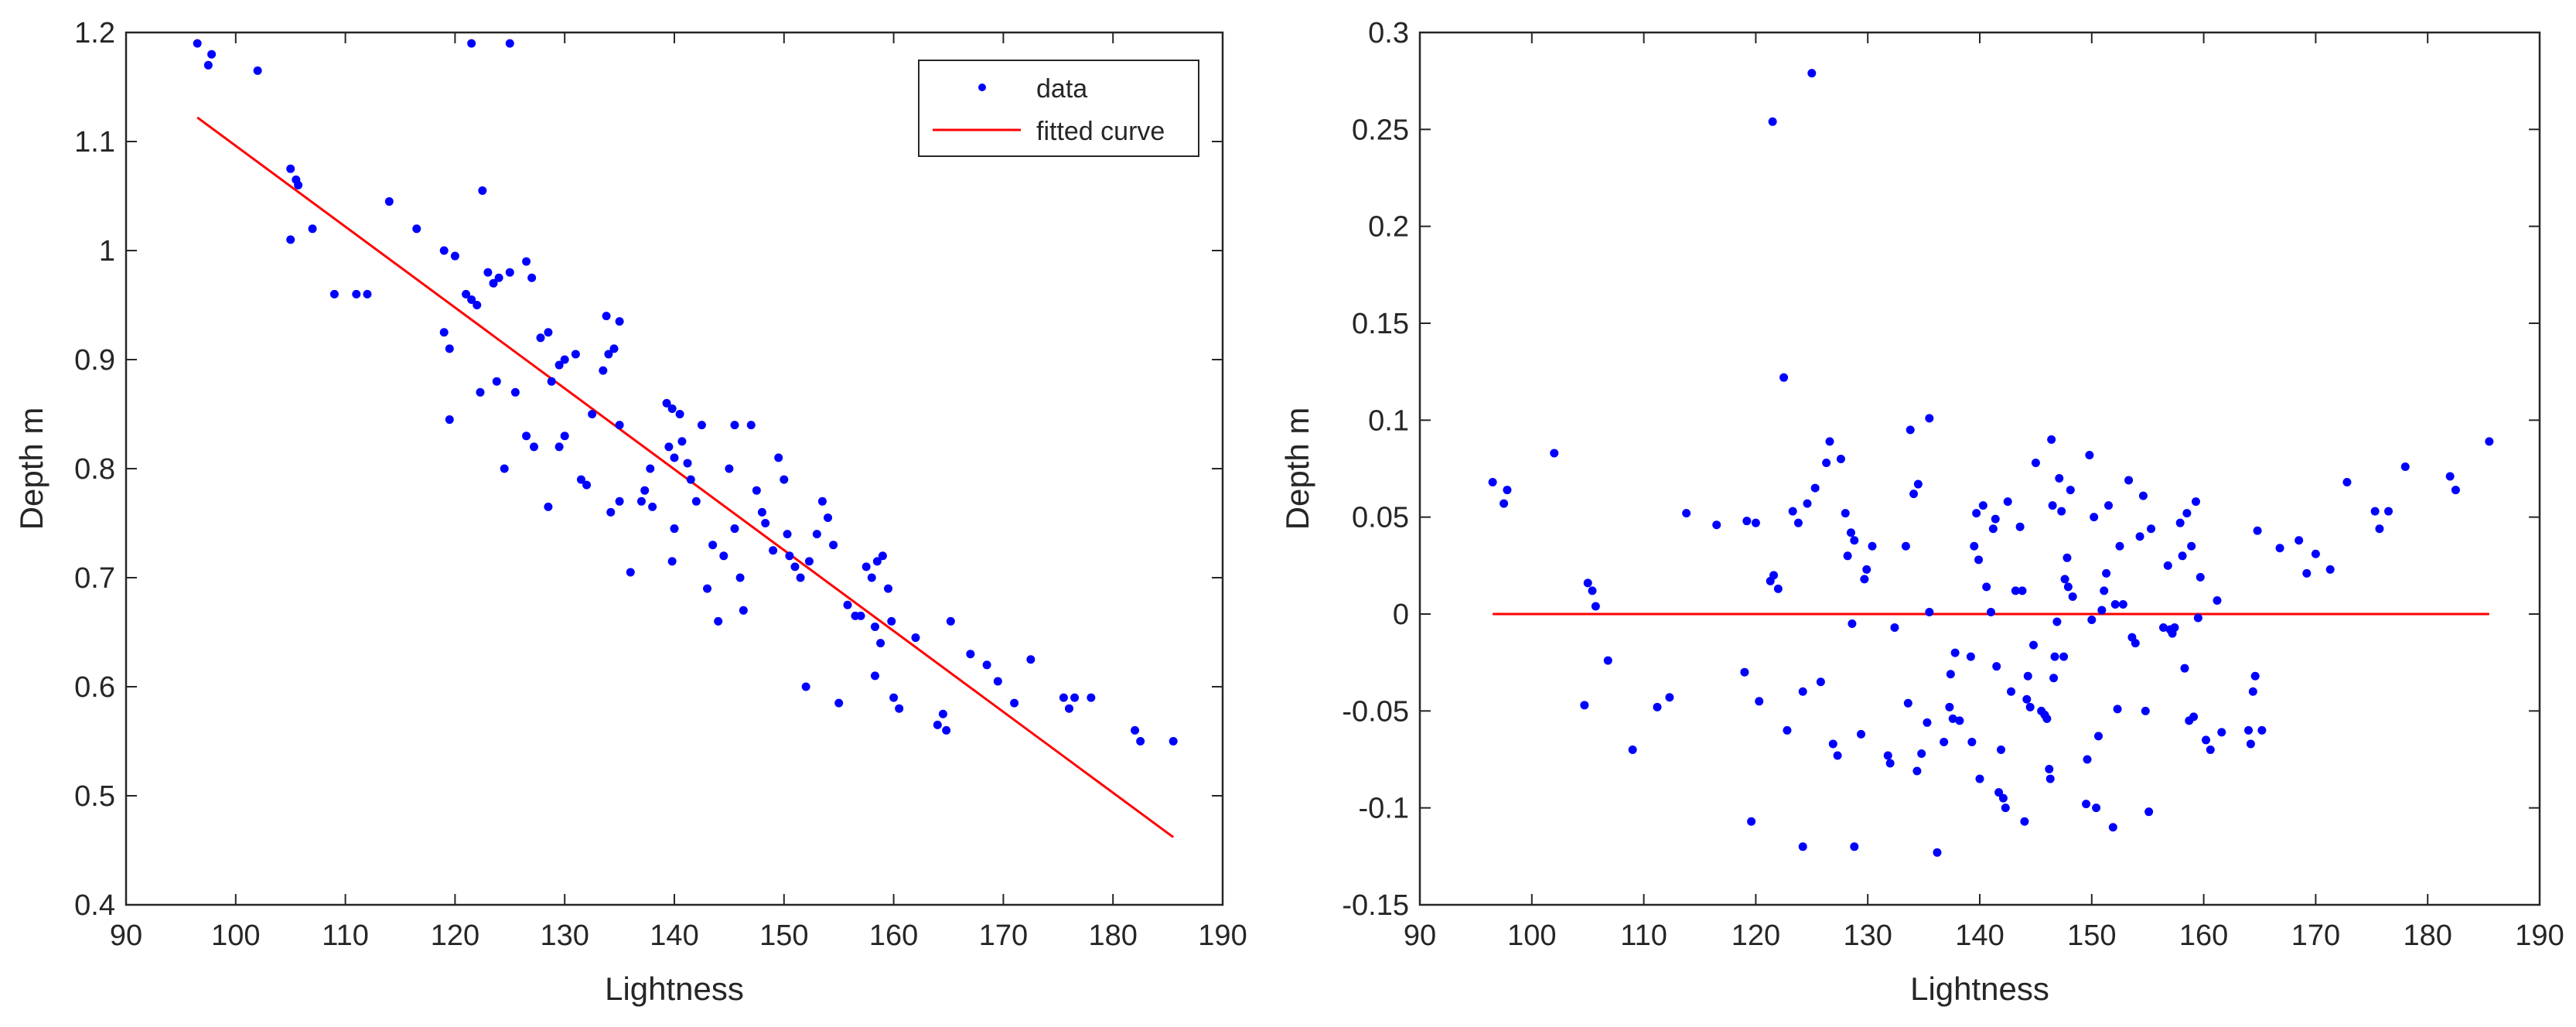 The image size is (2576, 1027). Describe the element at coordinates (1389, 420) in the screenshot. I see `right-y-tick-label: 0.1` at that location.